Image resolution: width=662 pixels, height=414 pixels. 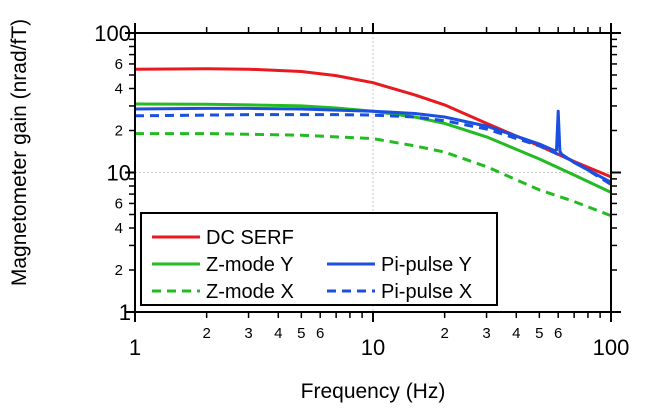 What do you see at coordinates (19, 152) in the screenshot?
I see `y-axis-label: Magnetometer gain (nrad/fT)` at bounding box center [19, 152].